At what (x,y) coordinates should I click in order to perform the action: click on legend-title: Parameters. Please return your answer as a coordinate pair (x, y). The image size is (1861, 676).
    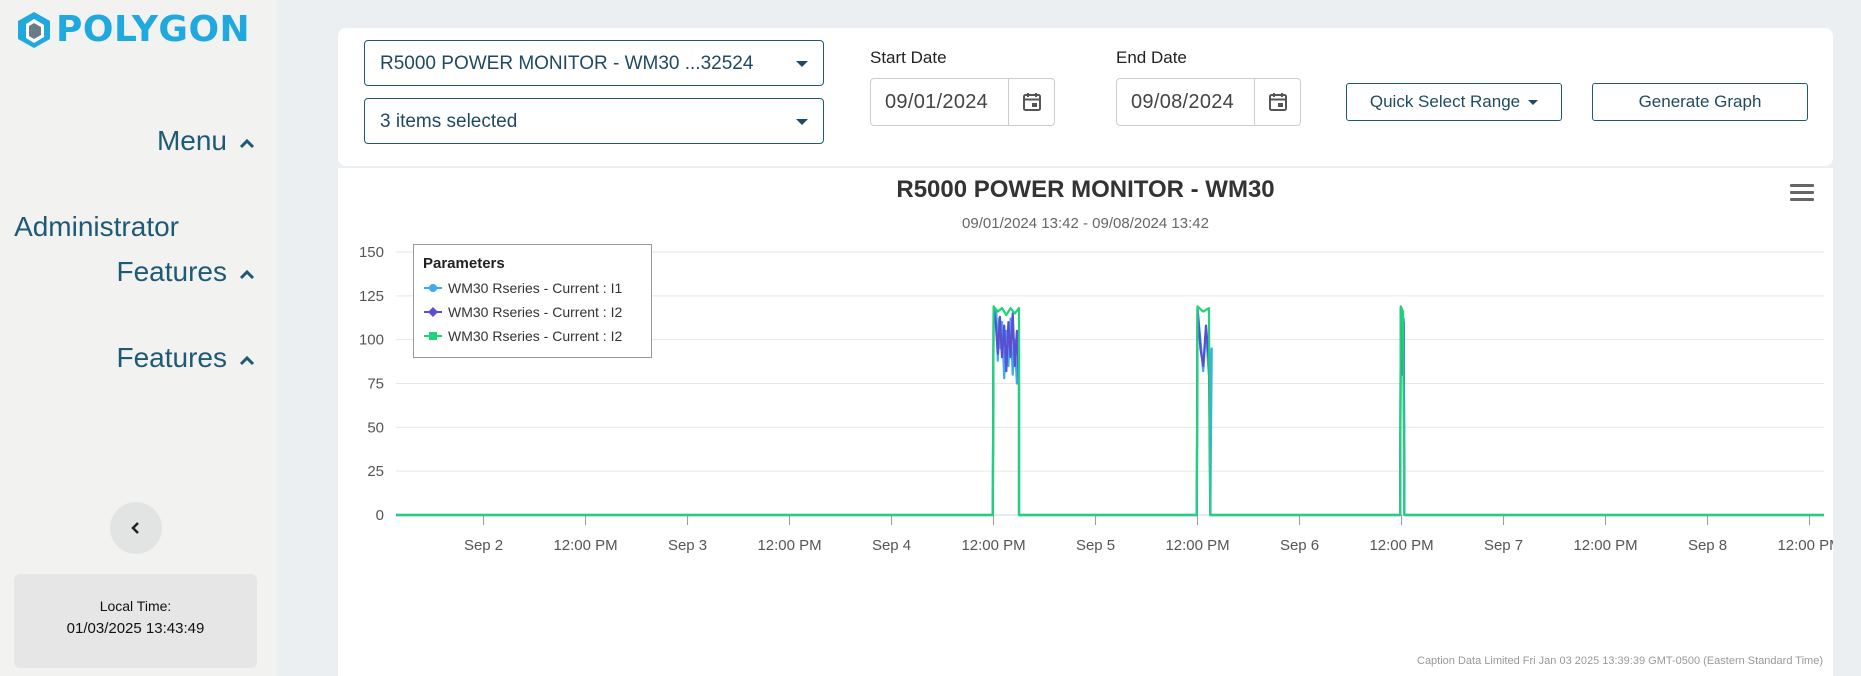
    Looking at the image, I should click on (464, 263).